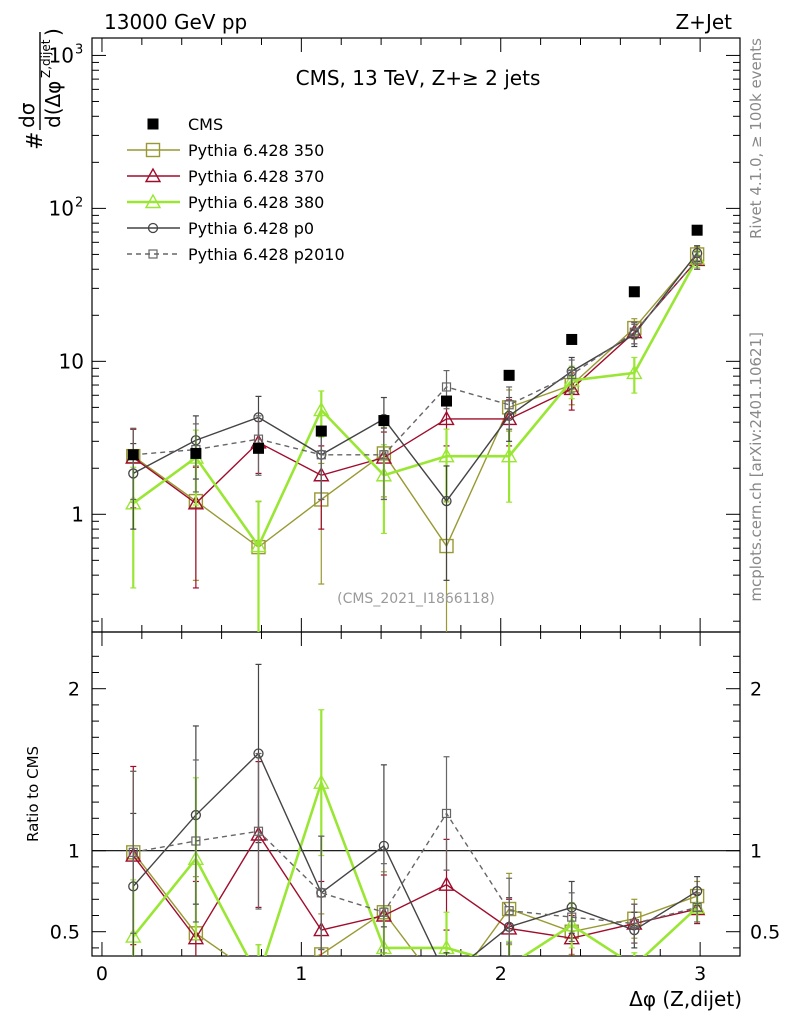  I want to click on ratio-tick-label: 0.5, so click(65, 933).